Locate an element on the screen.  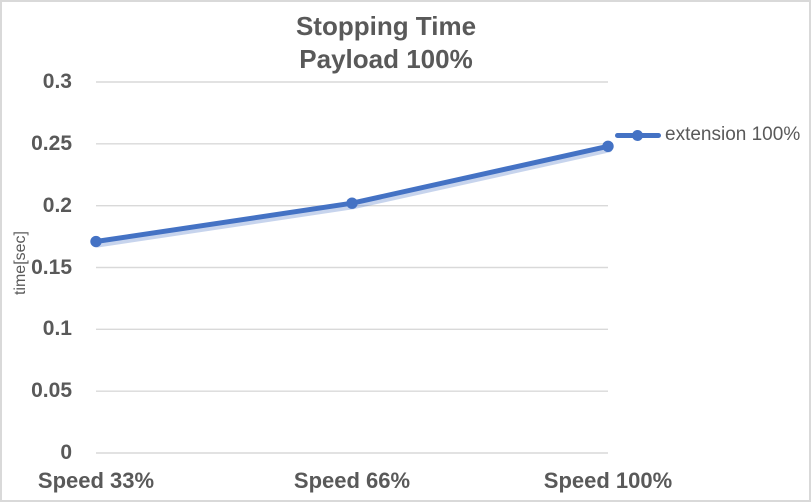
series-line is located at coordinates (352, 194).